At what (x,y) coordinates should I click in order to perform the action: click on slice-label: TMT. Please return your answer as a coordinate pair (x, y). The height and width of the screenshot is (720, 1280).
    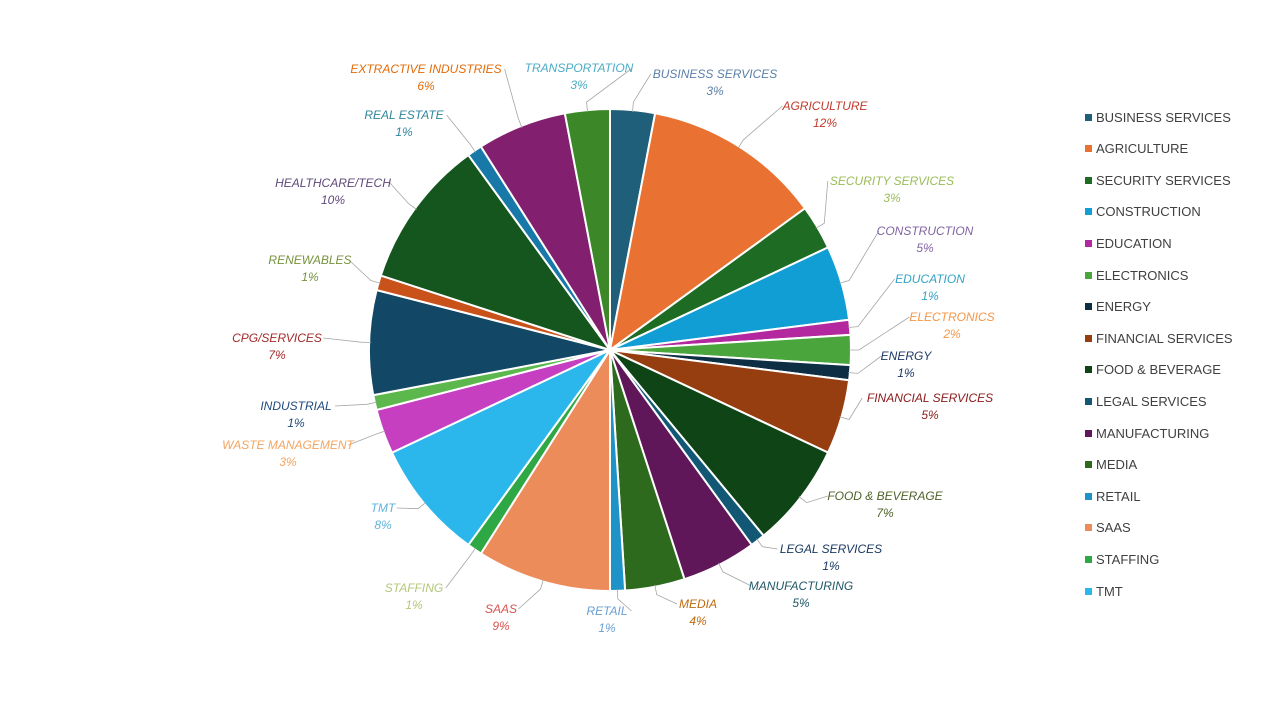
    Looking at the image, I should click on (384, 508).